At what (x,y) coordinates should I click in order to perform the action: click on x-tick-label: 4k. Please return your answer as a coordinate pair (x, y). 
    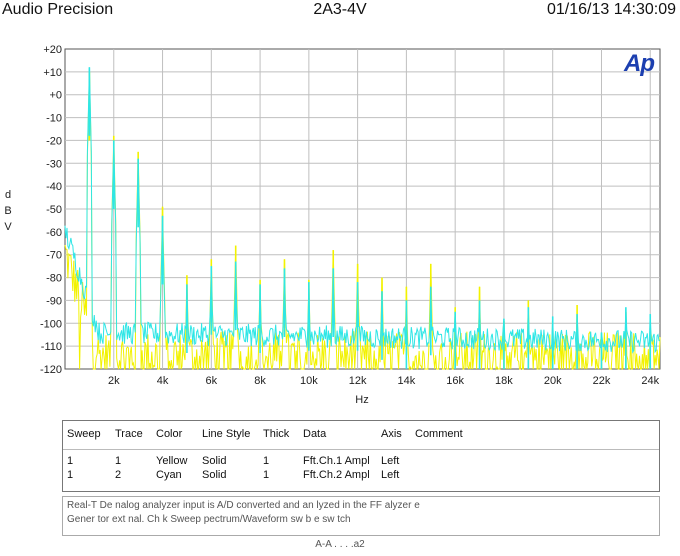
    Looking at the image, I should click on (163, 381).